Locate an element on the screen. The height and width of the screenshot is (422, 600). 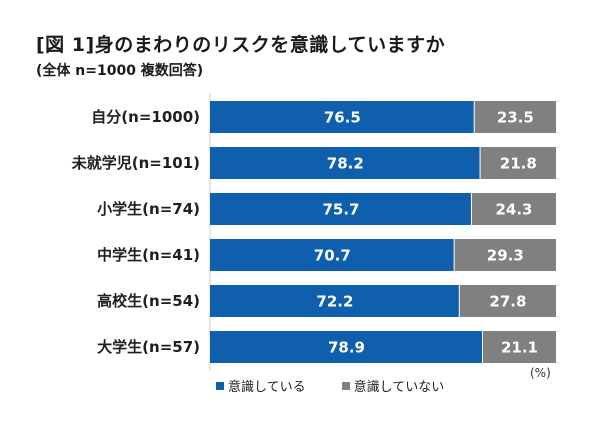
category-label: 大学生(n=57) is located at coordinates (148, 347).